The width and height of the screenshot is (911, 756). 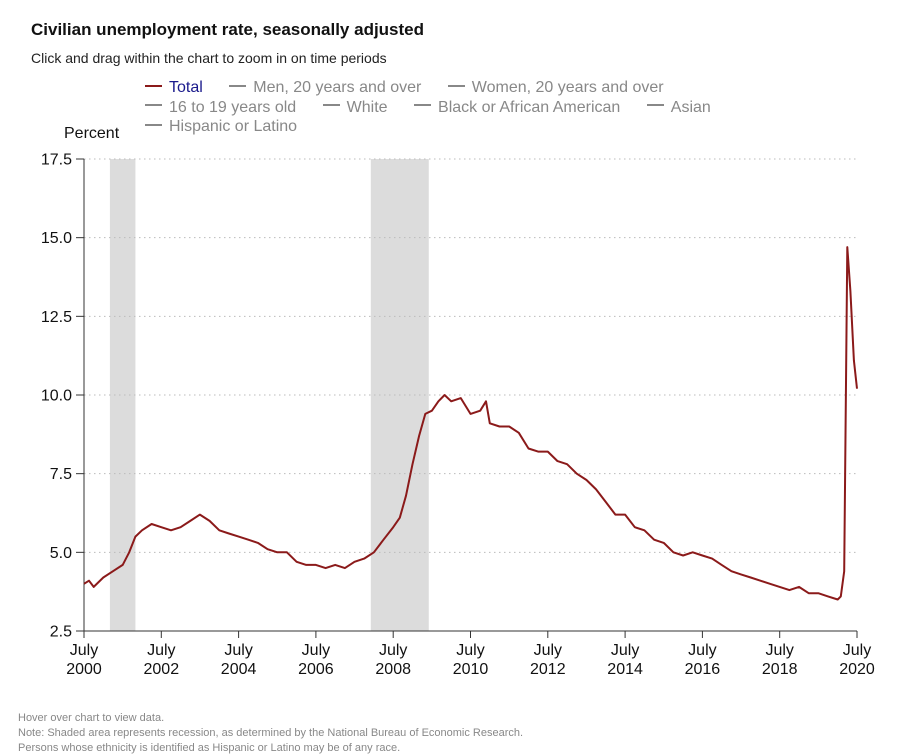 What do you see at coordinates (162, 660) in the screenshot?
I see `x-tick-label: July 2002` at bounding box center [162, 660].